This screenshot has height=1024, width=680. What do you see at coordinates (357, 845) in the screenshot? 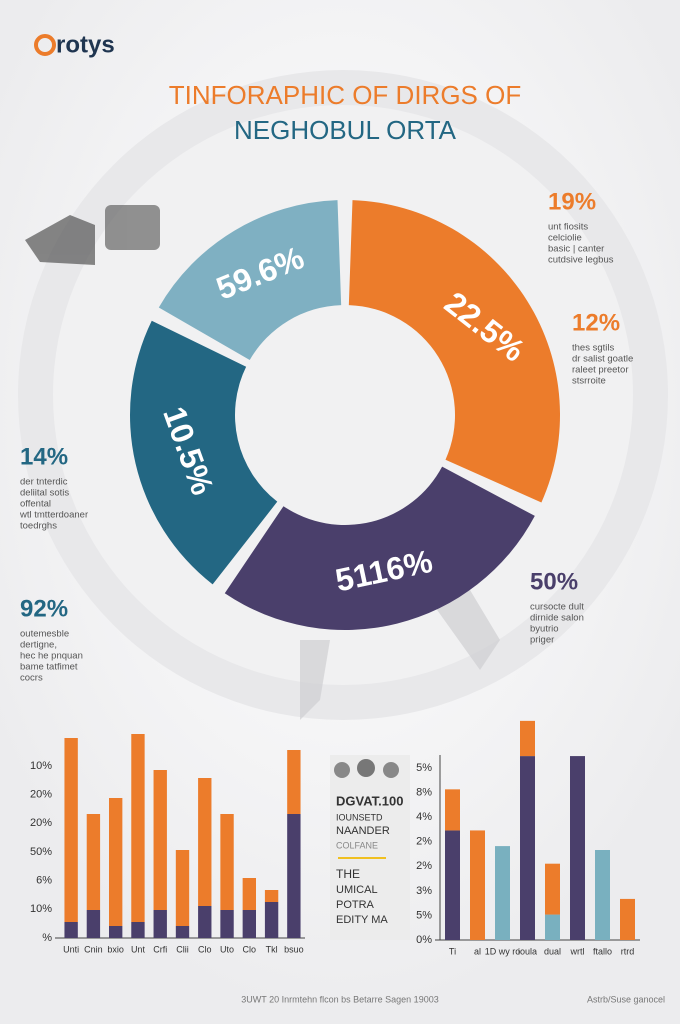
I see `card-line: COLFANE` at bounding box center [357, 845].